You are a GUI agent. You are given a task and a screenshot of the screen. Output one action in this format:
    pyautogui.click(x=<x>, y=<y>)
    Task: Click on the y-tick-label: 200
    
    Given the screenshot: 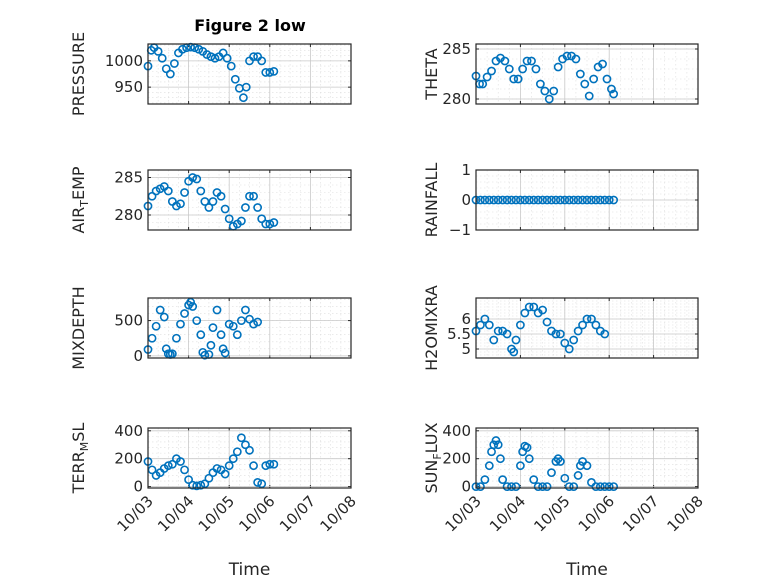 What is the action you would take?
    pyautogui.click(x=128, y=459)
    